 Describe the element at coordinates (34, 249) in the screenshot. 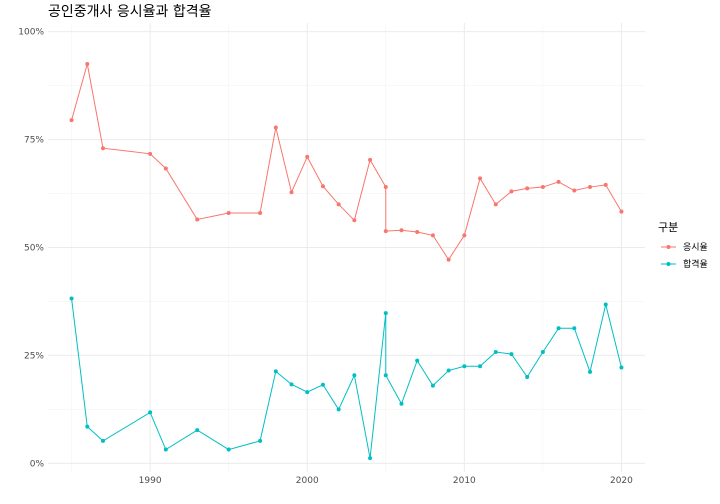

I see `y-tick-label: 50%` at that location.